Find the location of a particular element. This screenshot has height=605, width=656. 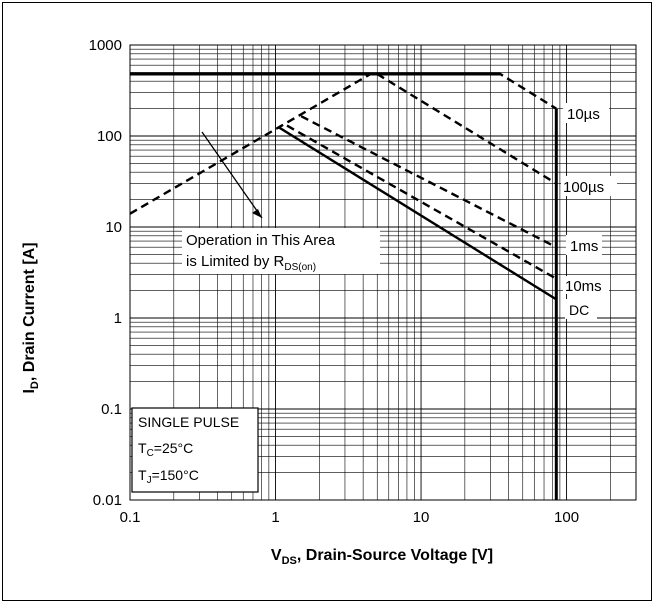

pulse-box-title: SINGLE PULSE is located at coordinates (188, 422).